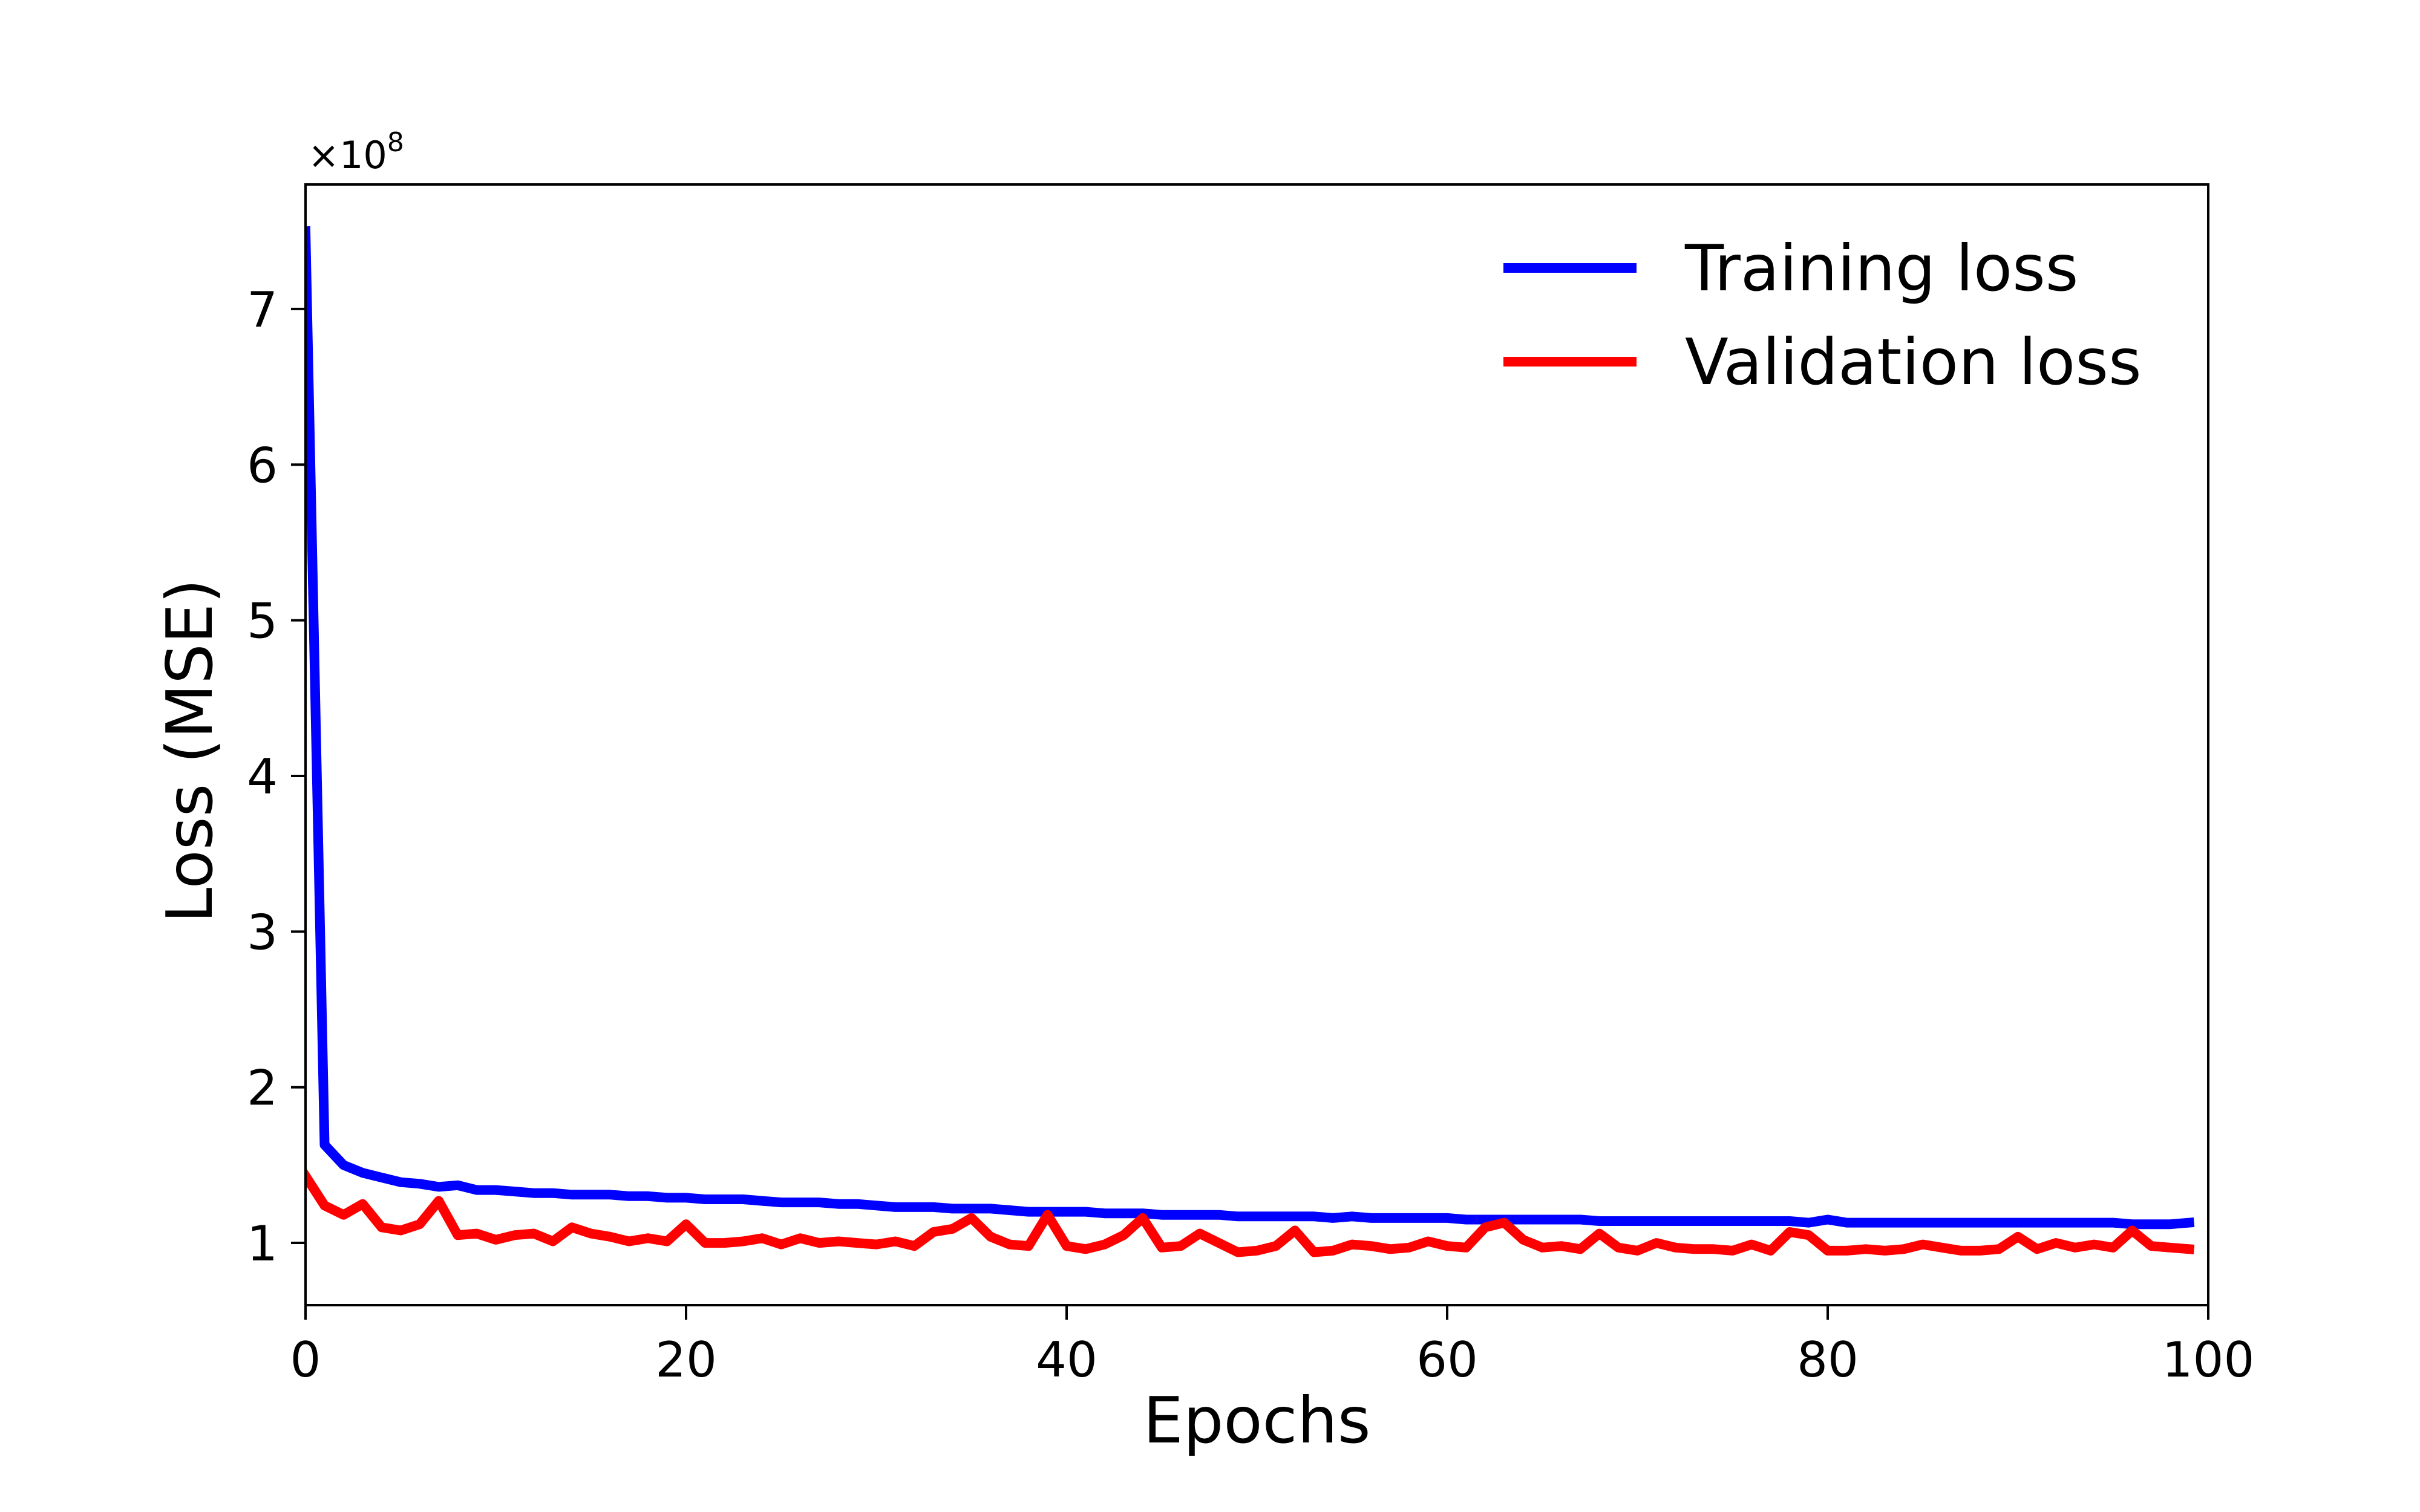 Image resolution: width=2420 pixels, height=1512 pixels. Describe the element at coordinates (1913, 362) in the screenshot. I see `legend-label-validation-loss: Validation loss` at that location.